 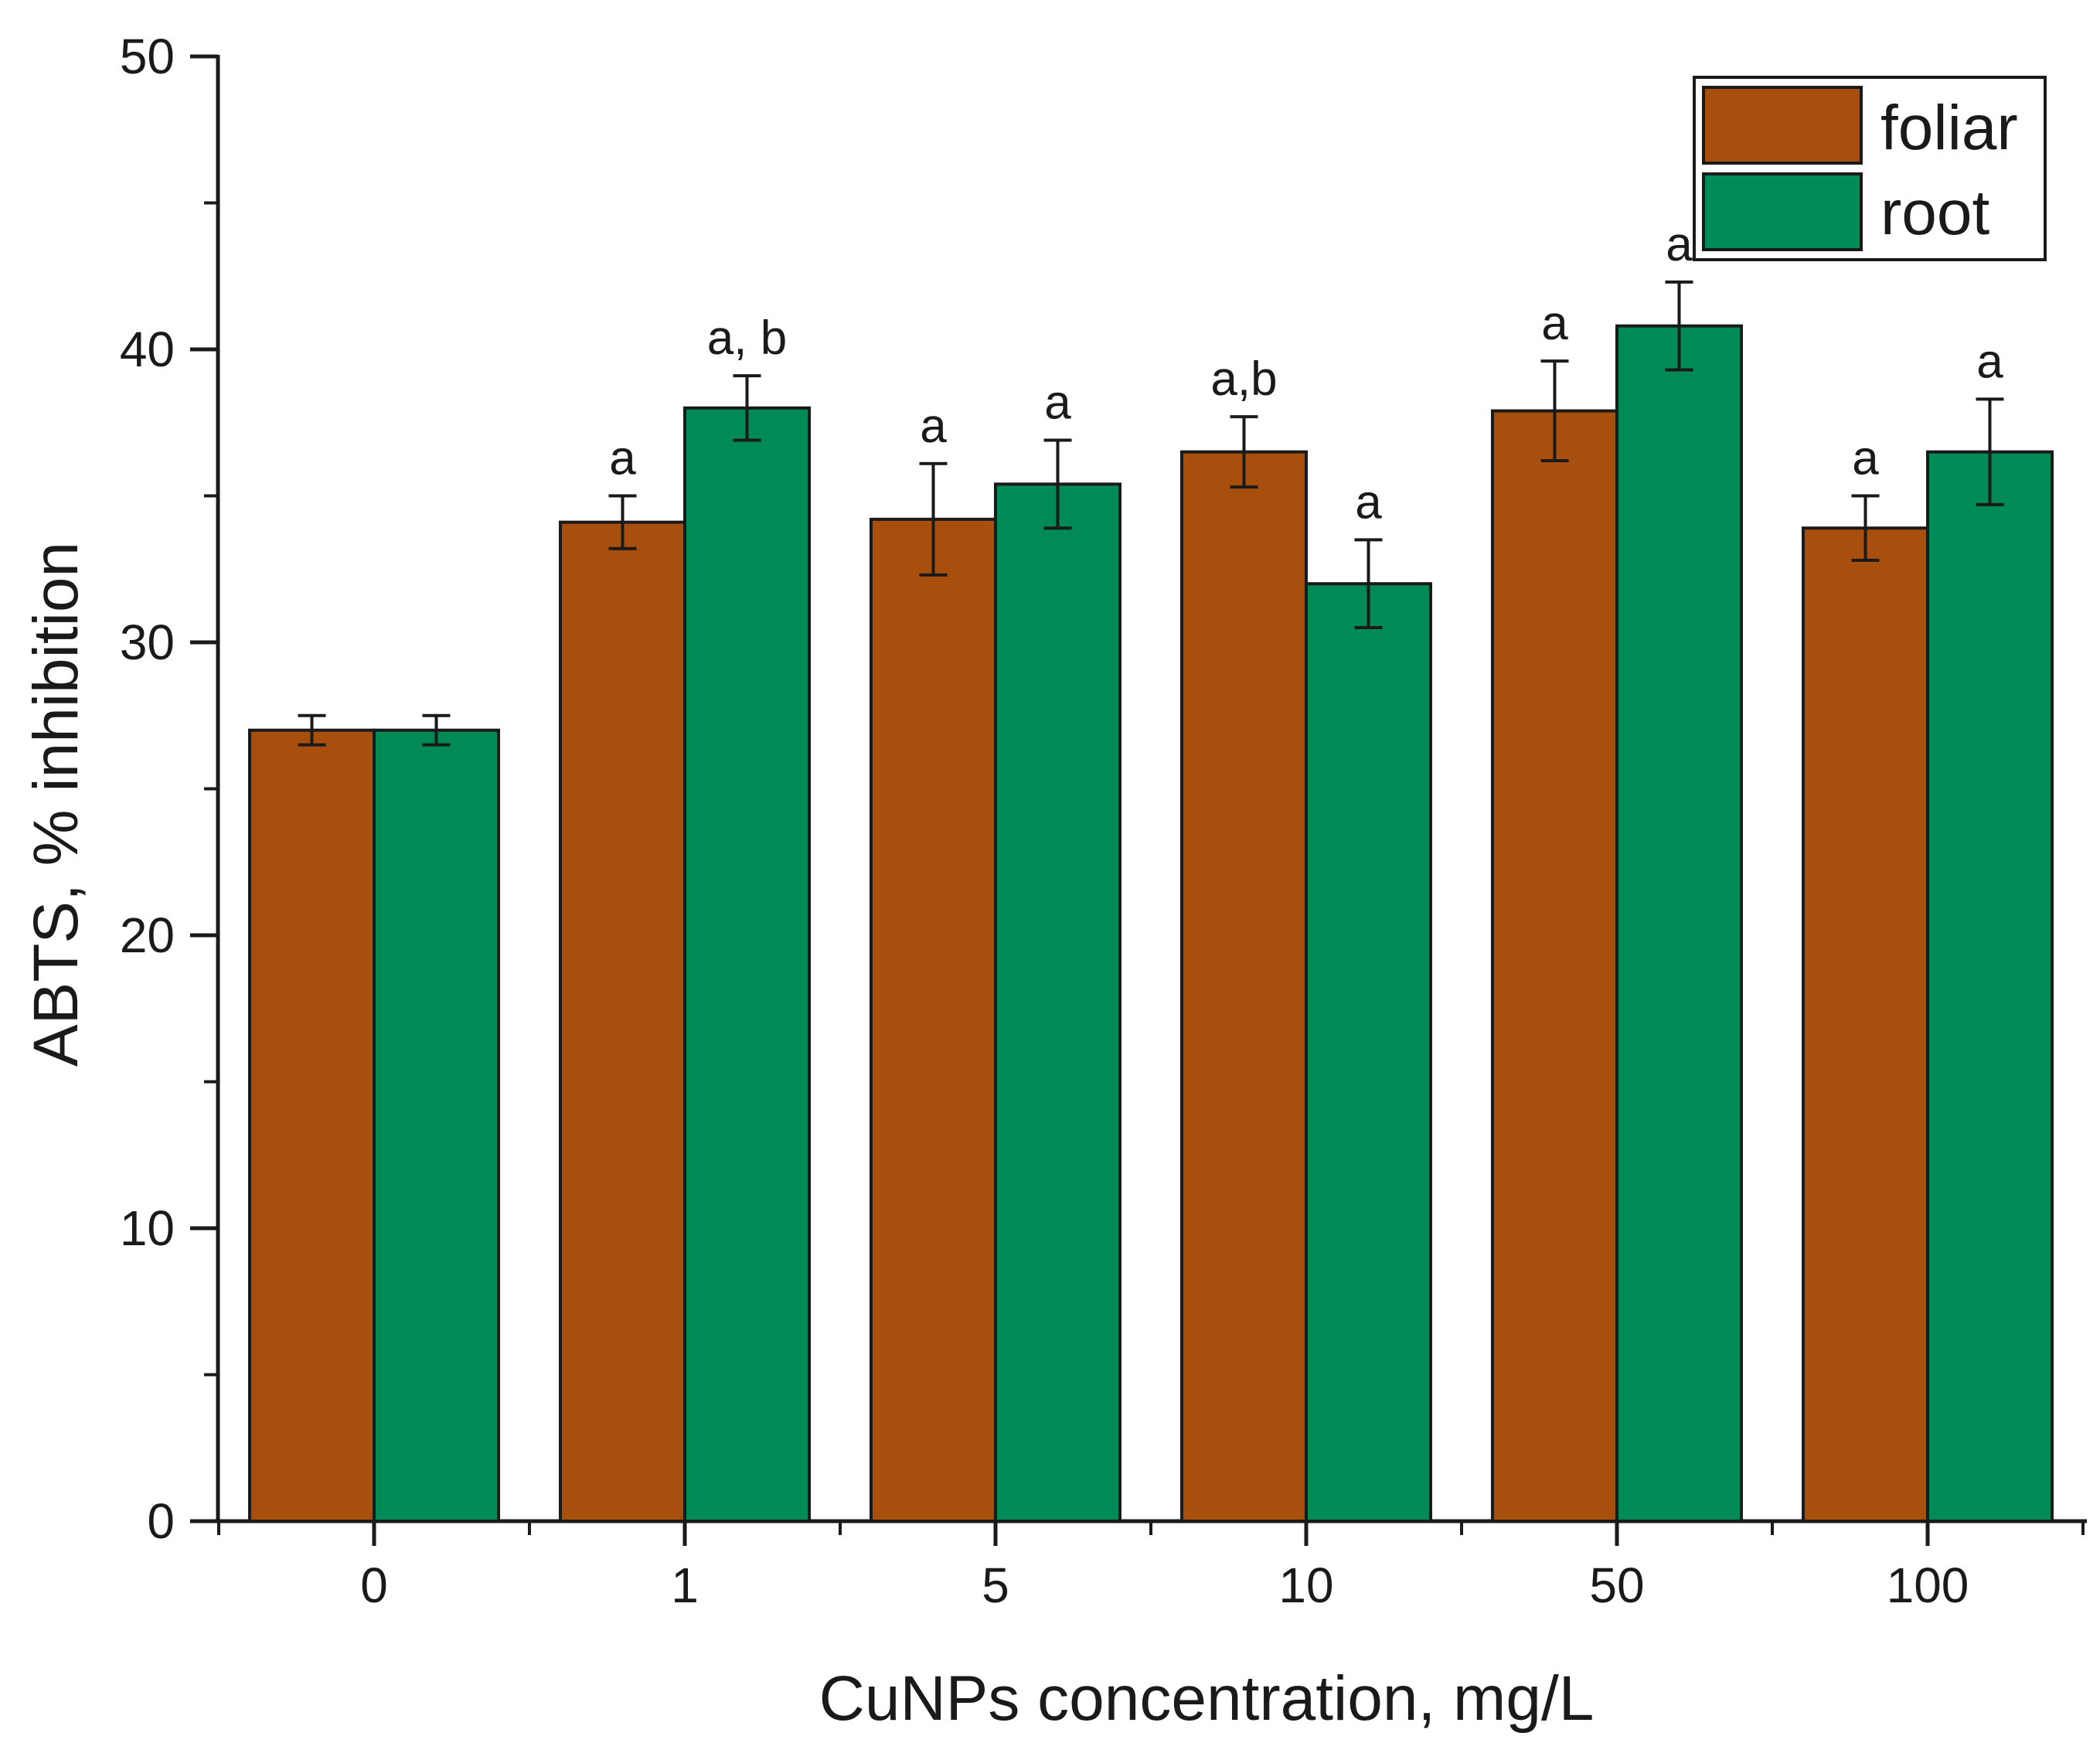 I want to click on x-tick-label: 50, so click(x=1616, y=1585).